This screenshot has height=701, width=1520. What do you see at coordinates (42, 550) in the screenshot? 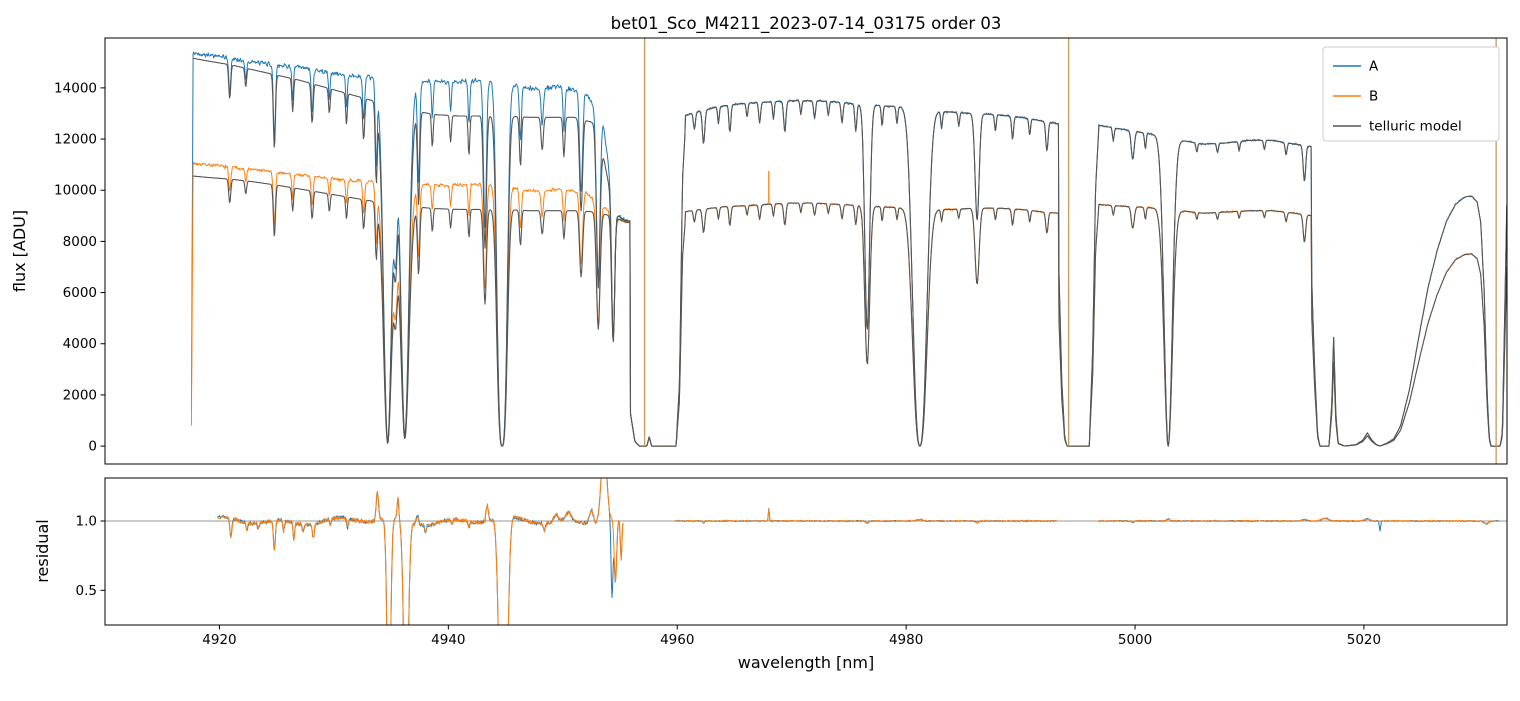
I see `residual-axis-label: residual` at bounding box center [42, 550].